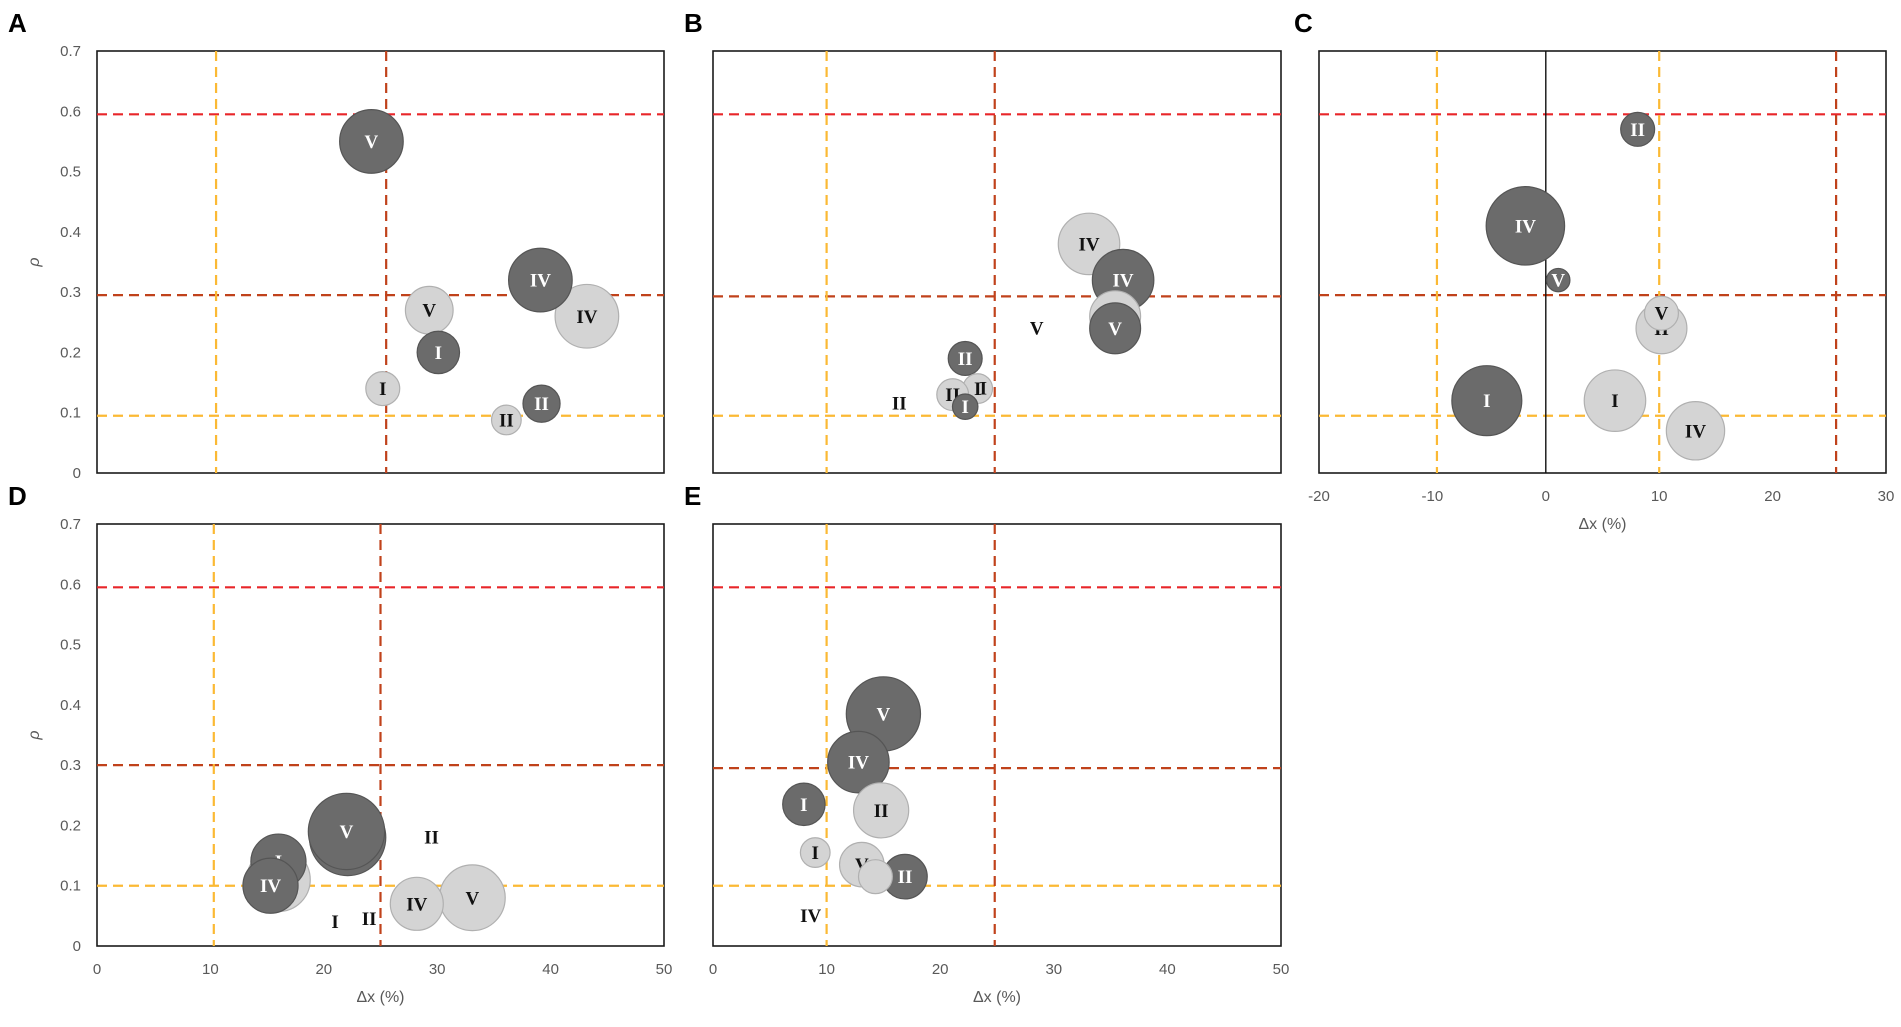 The width and height of the screenshot is (1901, 1027). What do you see at coordinates (664, 969) in the screenshot?
I see `x-tick-label: 50` at bounding box center [664, 969].